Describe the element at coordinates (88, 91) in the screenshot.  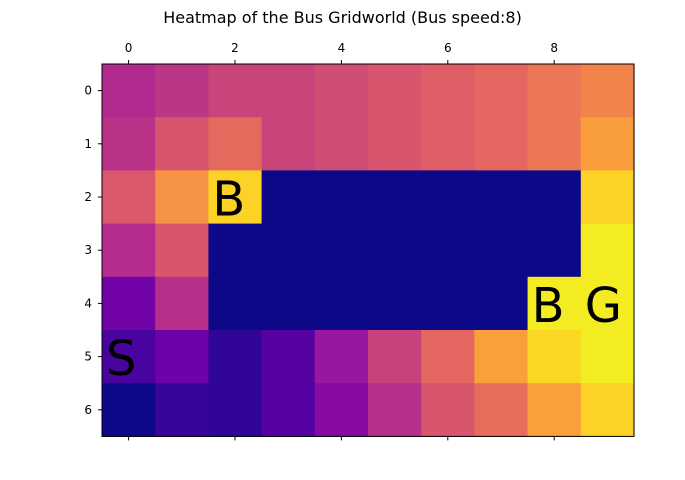
I see `y-tick-label-0: 0` at that location.